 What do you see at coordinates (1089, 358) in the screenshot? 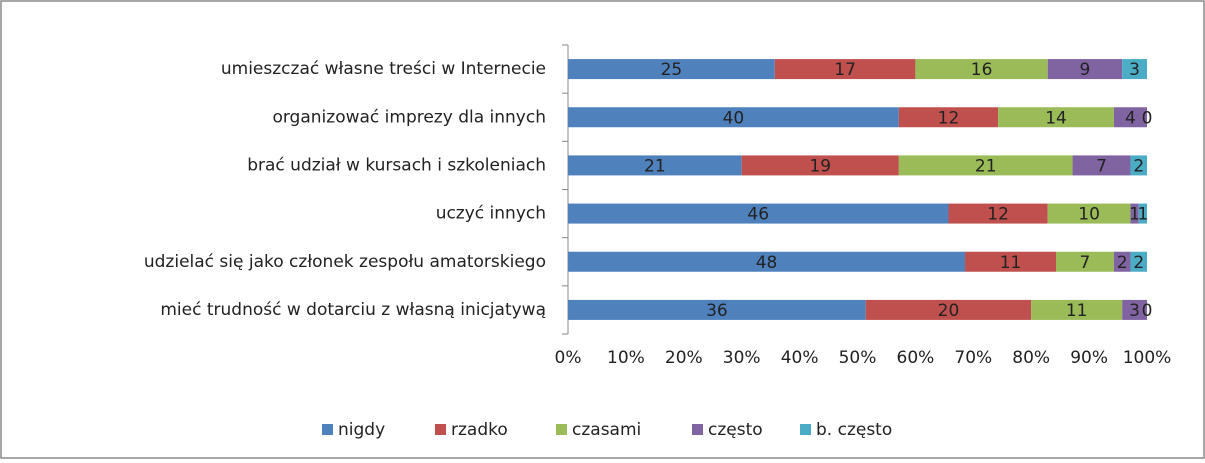
I see `x-tick-label: 90%` at bounding box center [1089, 358].